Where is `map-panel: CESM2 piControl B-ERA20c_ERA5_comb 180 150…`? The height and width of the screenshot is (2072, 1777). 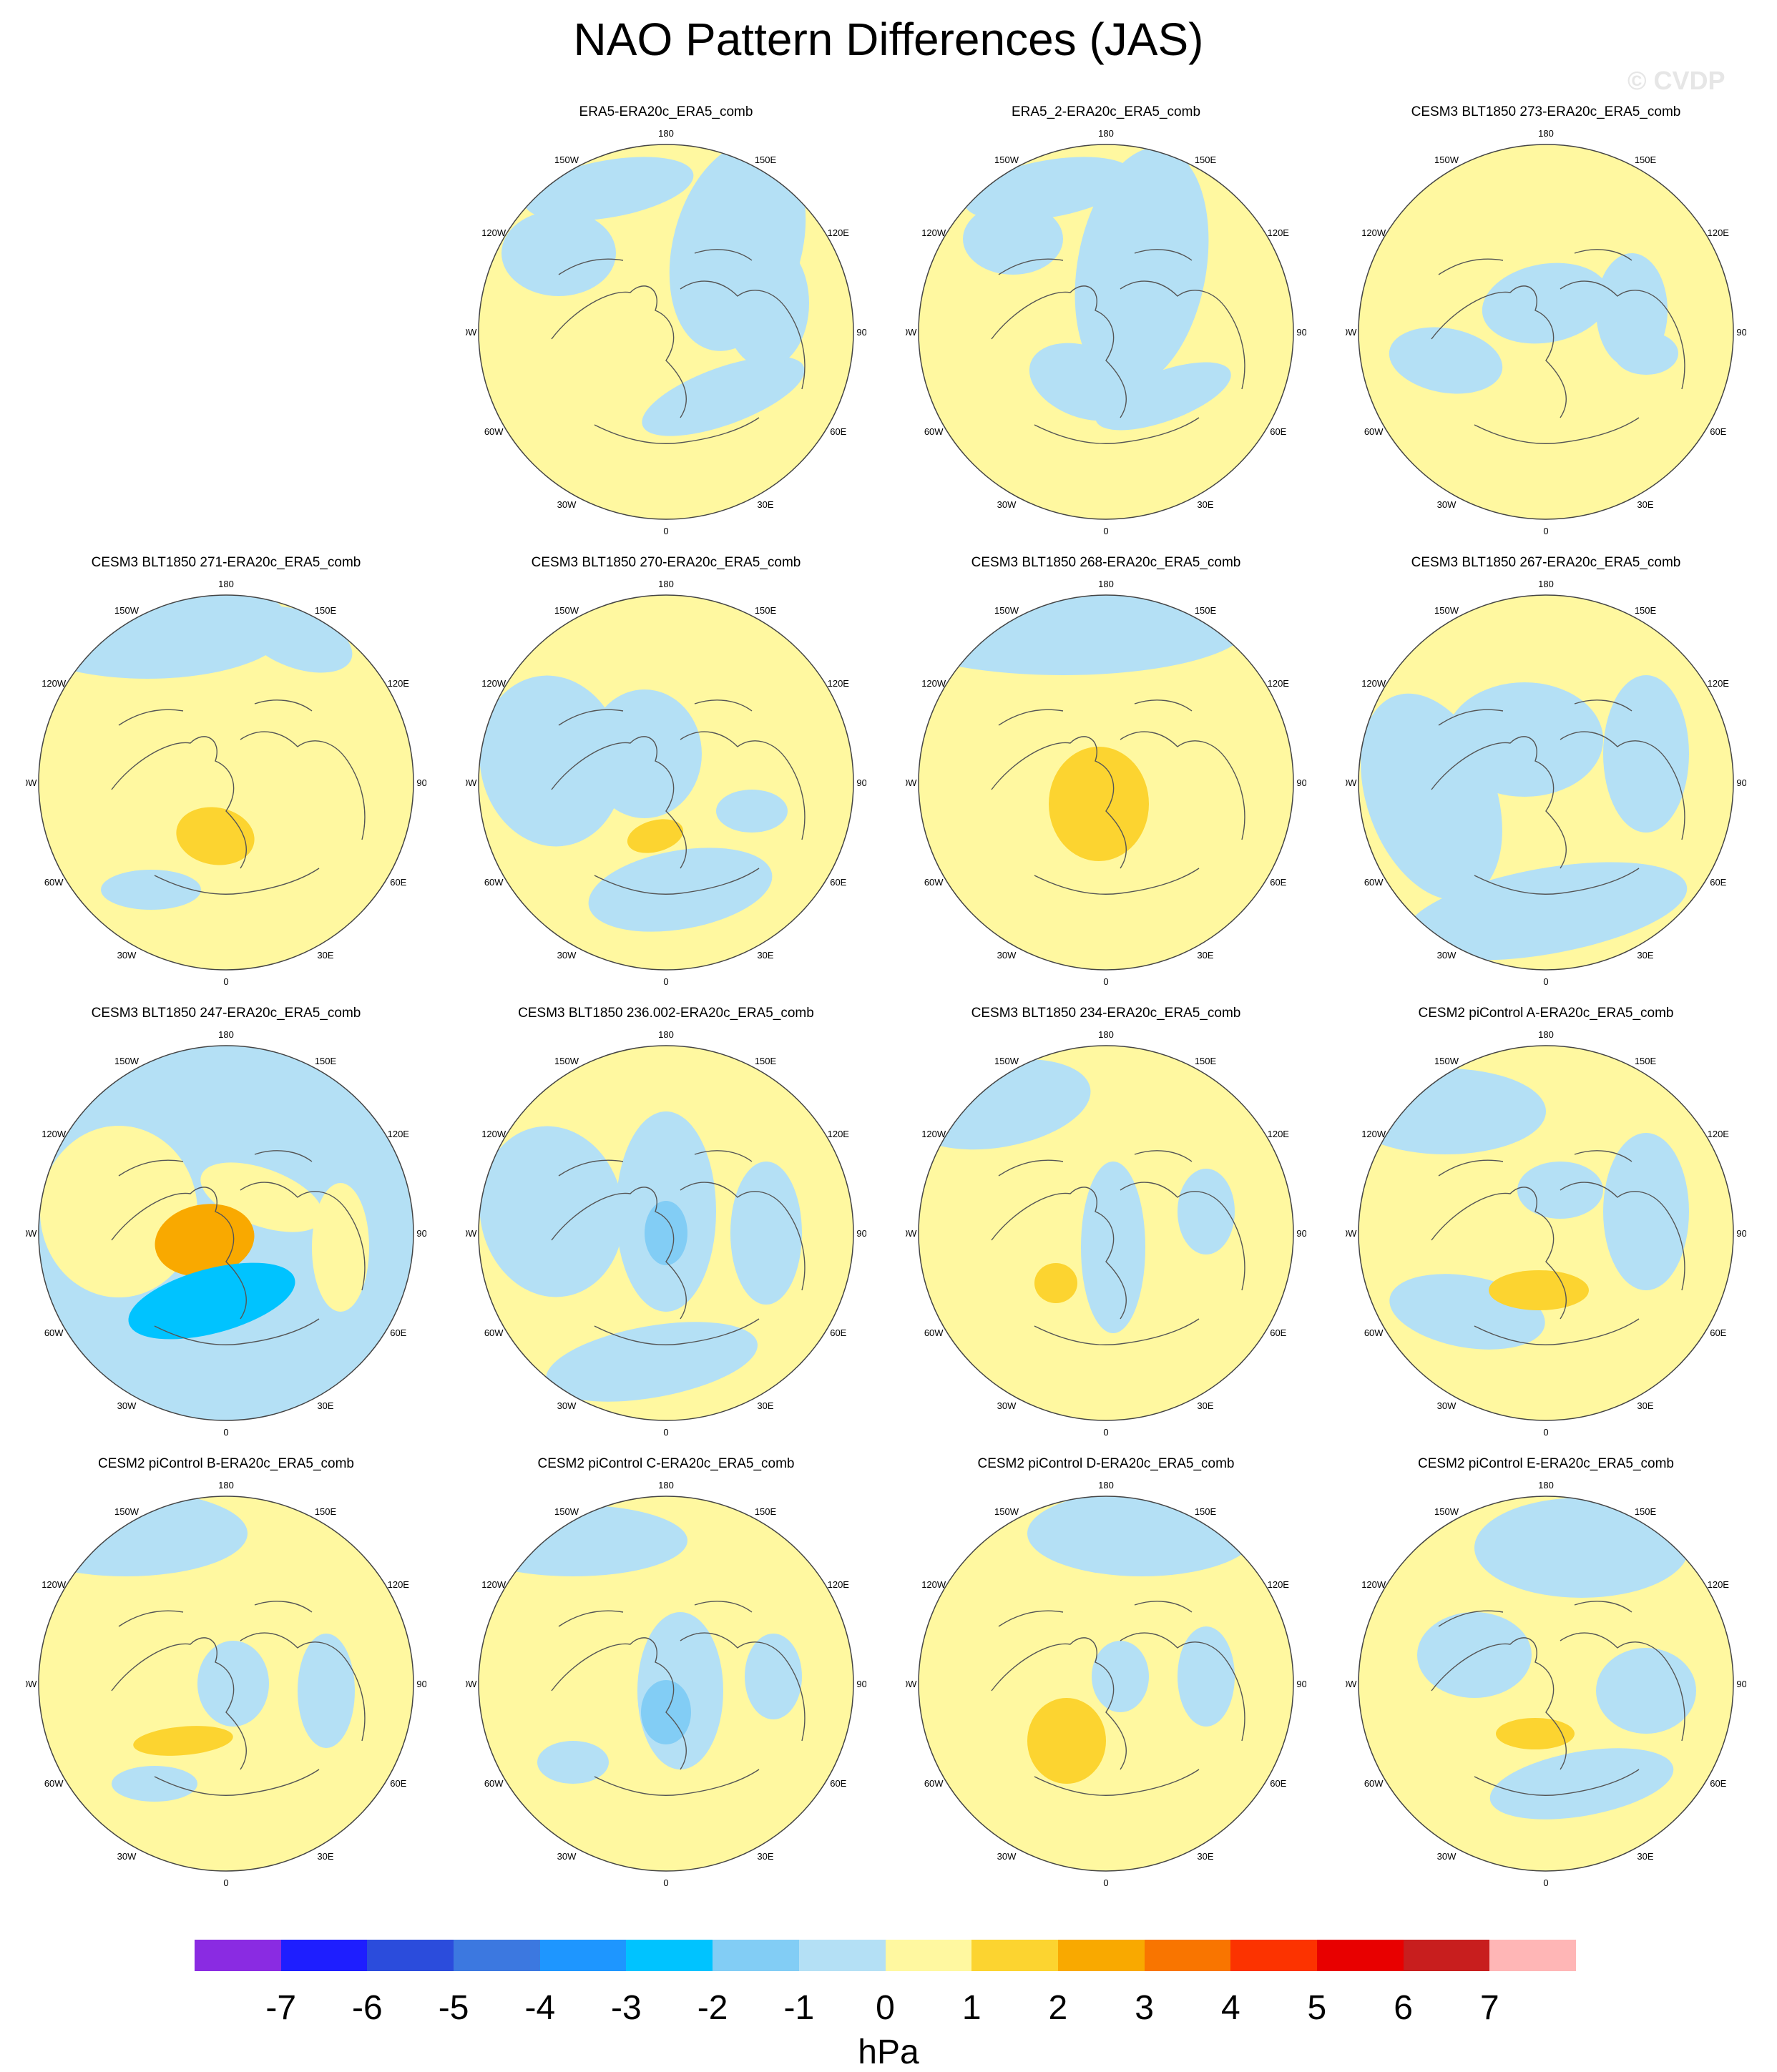 map-panel: CESM2 piControl B-ERA20c_ERA5_comb 180 150… is located at coordinates (226, 1678).